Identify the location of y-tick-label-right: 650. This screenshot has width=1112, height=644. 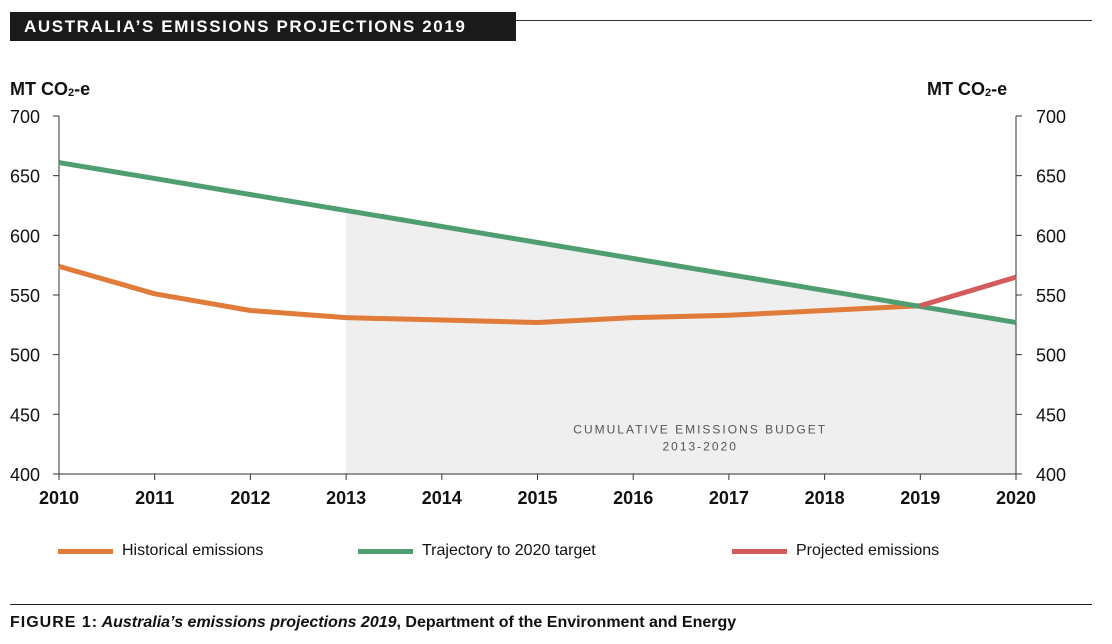
(1051, 177).